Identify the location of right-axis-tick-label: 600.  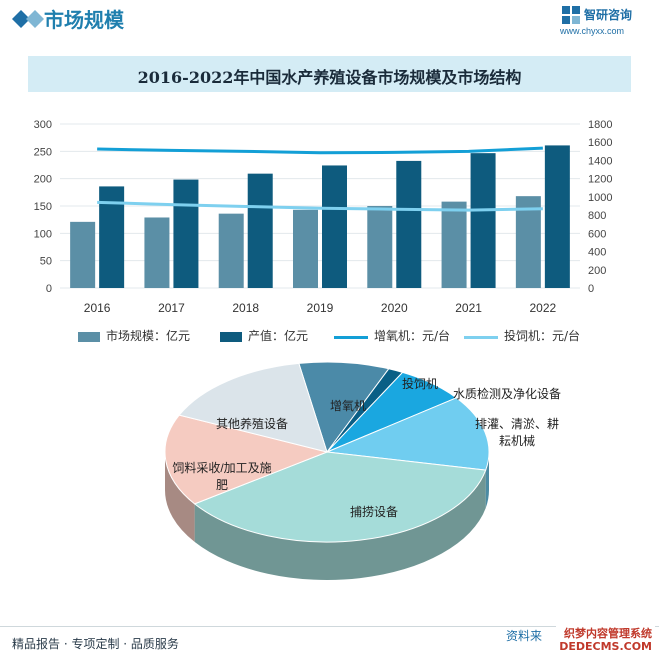
(597, 234).